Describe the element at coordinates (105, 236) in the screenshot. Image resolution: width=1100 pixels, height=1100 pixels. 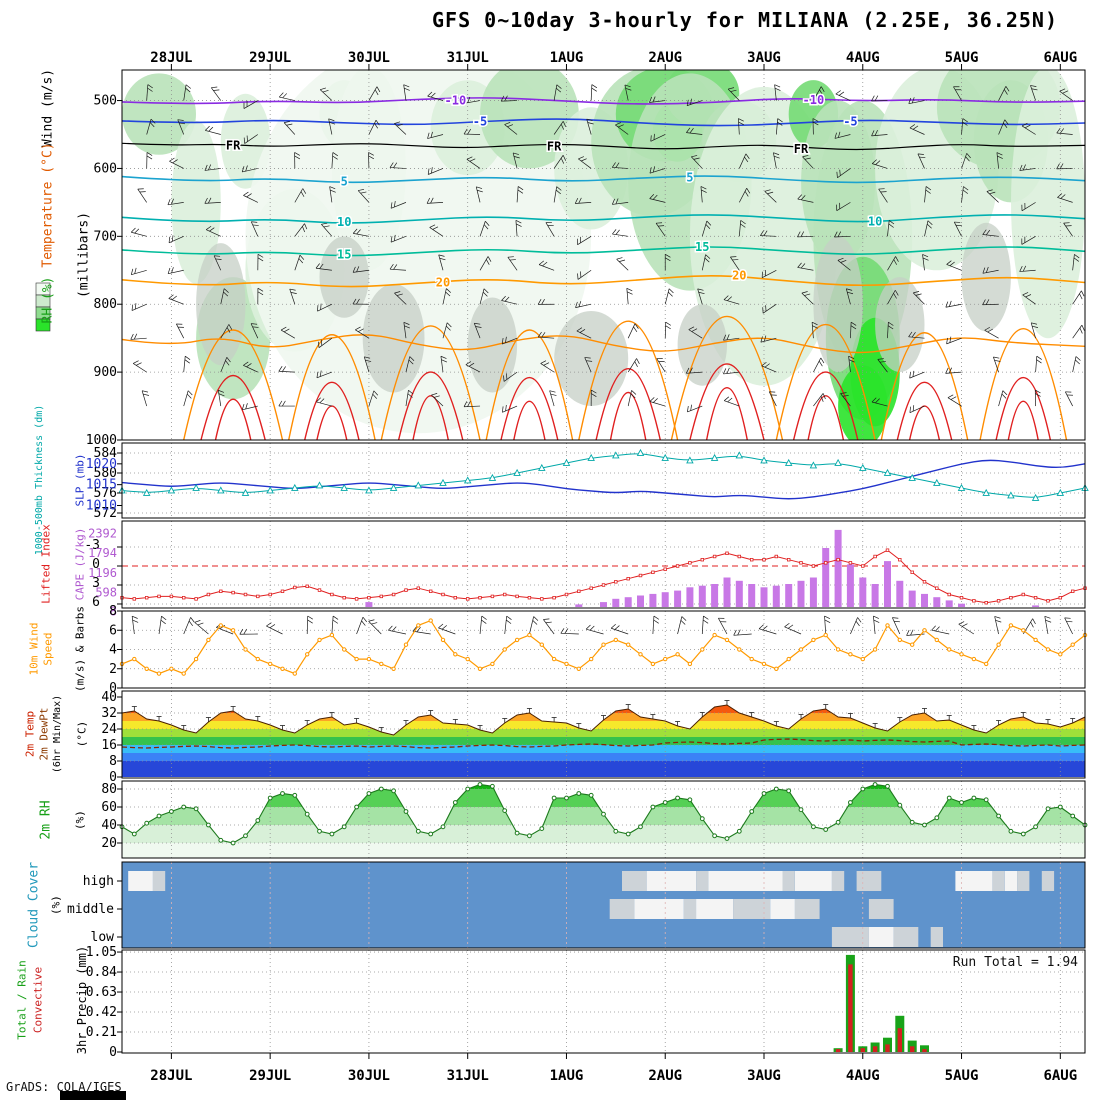
I see `svg-text: 700` at that location.